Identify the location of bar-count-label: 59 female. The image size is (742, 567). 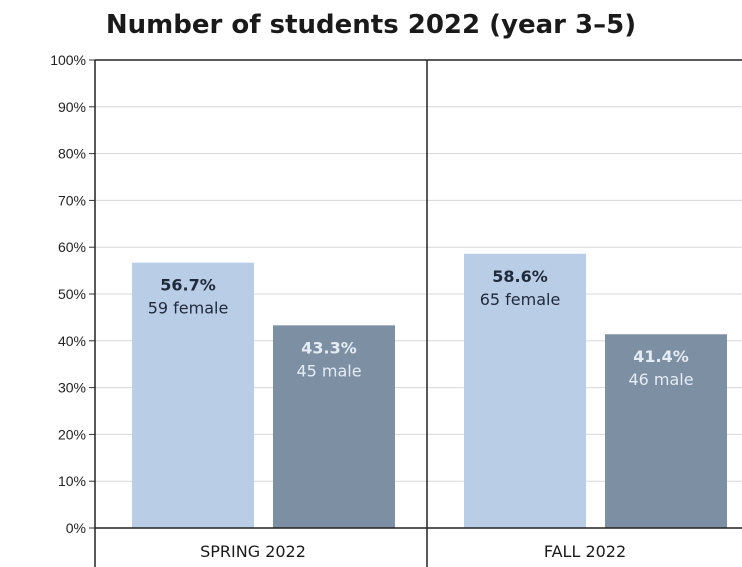
(188, 308).